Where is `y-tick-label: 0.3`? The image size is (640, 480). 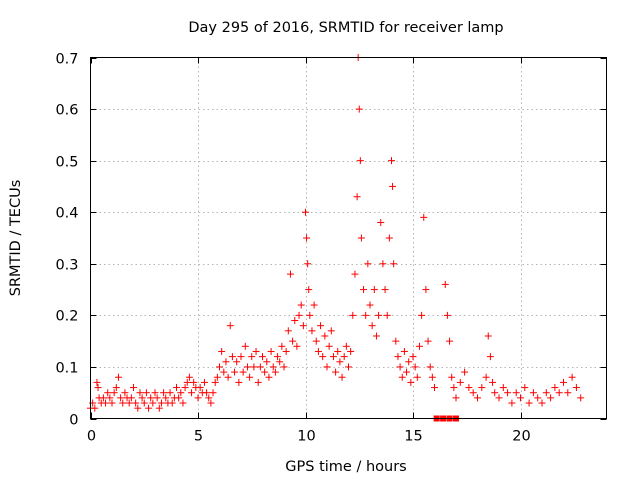 y-tick-label: 0.3 is located at coordinates (66, 266).